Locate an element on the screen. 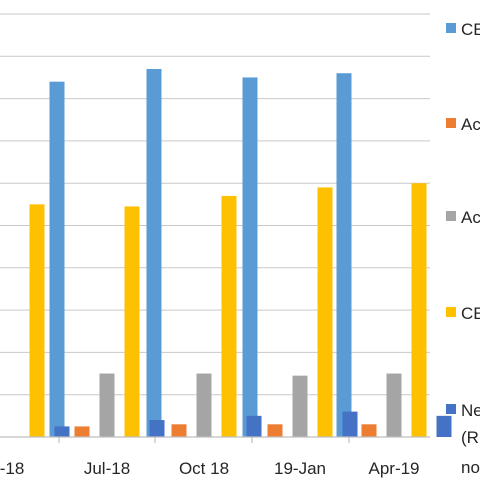  legend-item: Ne is located at coordinates (463, 410).